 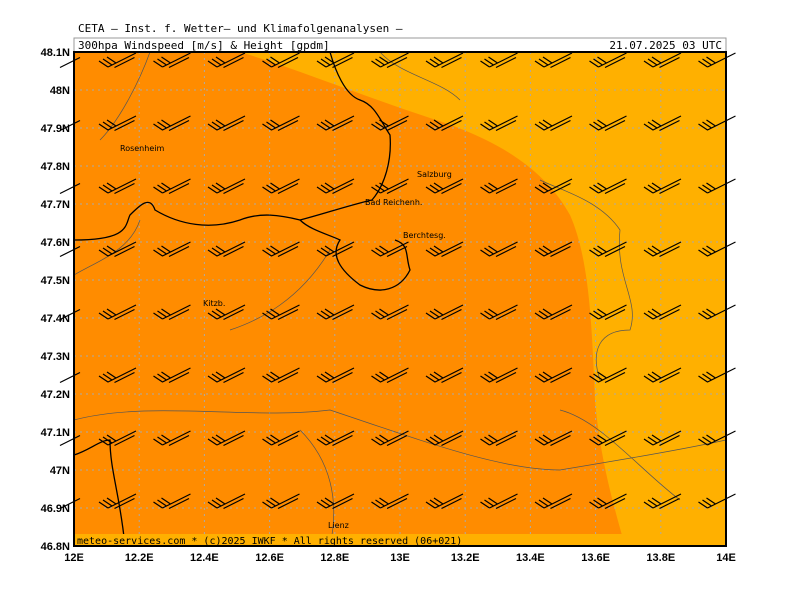 What do you see at coordinates (204, 45) in the screenshot?
I see `product: 300hpa Windspeed [m/s] & Height [gpdm]` at bounding box center [204, 45].